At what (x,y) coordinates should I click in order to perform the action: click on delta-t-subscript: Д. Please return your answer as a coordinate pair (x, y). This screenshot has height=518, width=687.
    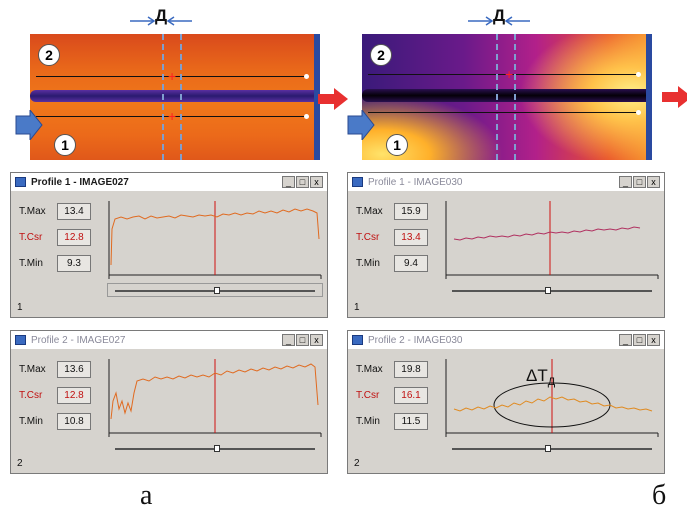
    Looking at the image, I should click on (552, 382).